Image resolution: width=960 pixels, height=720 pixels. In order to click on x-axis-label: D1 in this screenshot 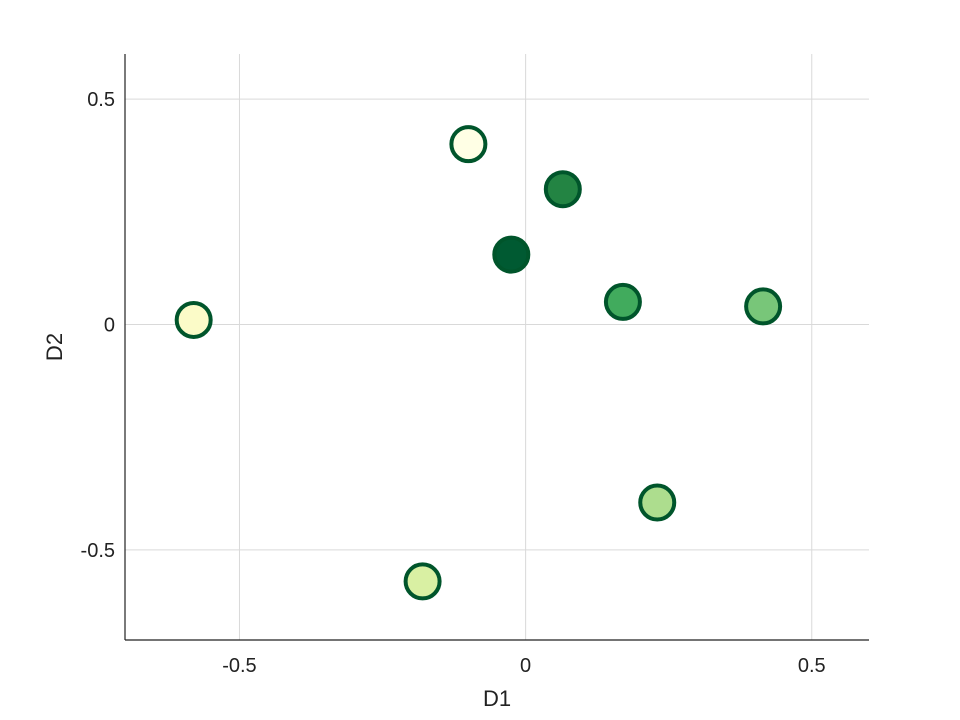, I will do `click(497, 698)`.